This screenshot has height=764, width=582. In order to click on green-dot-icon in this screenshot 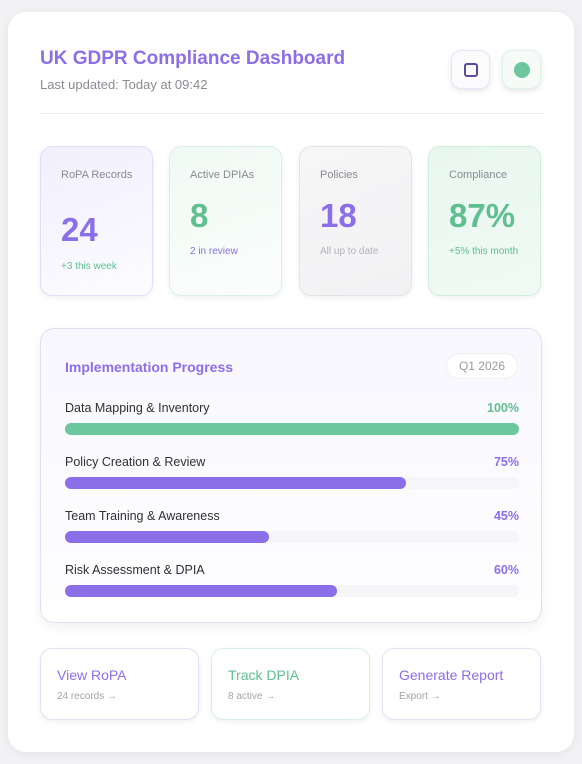, I will do `click(521, 69)`.